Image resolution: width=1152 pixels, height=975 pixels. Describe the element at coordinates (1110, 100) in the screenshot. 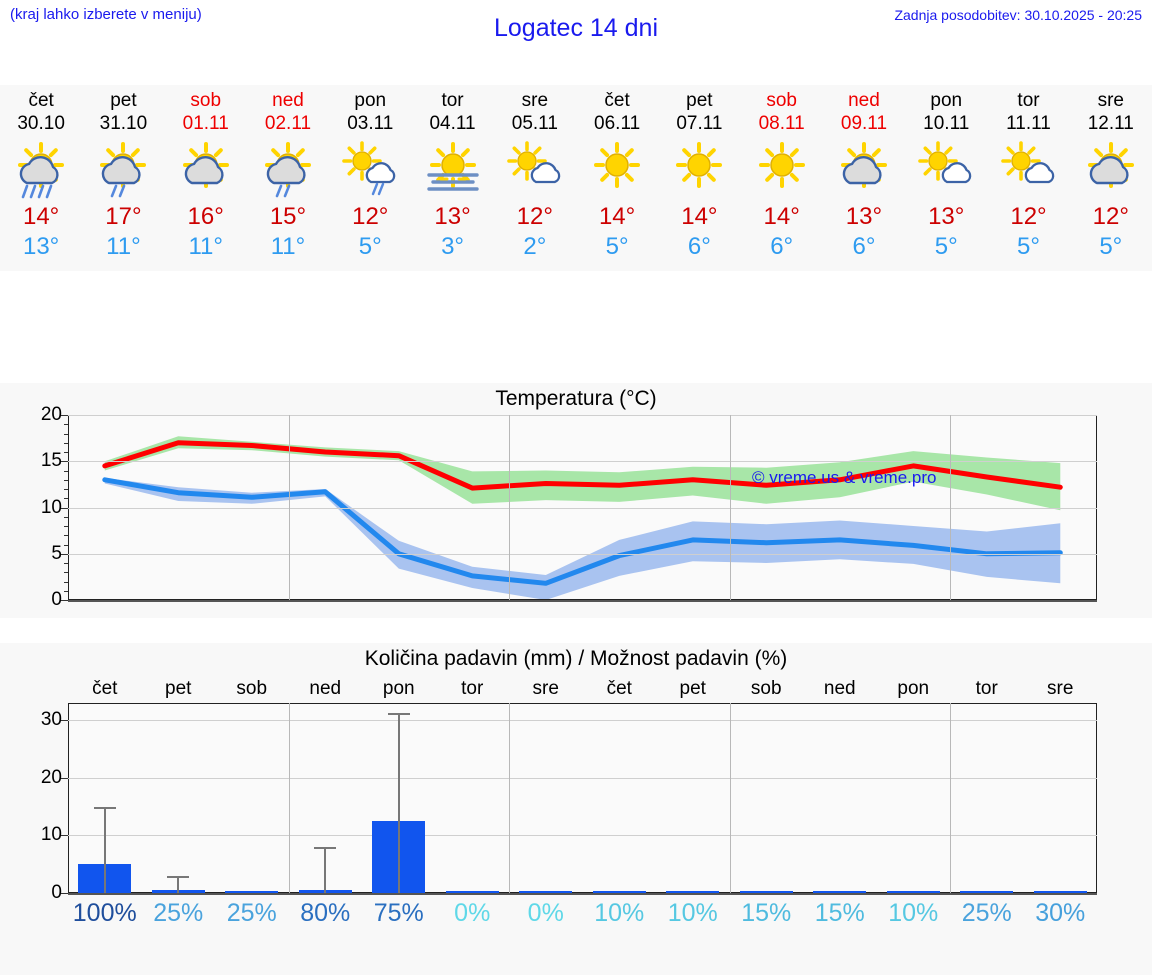

I see `day-name: sre` at that location.